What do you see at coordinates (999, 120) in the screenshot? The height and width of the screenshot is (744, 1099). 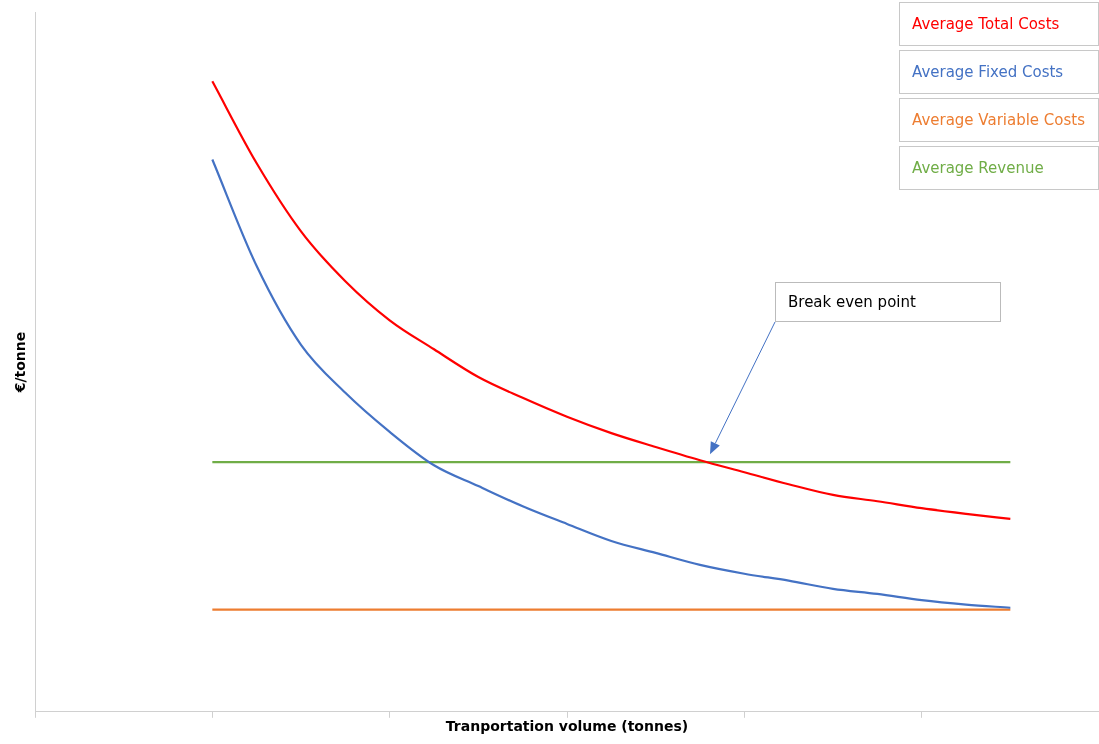 I see `text: Average Variable Costs` at bounding box center [999, 120].